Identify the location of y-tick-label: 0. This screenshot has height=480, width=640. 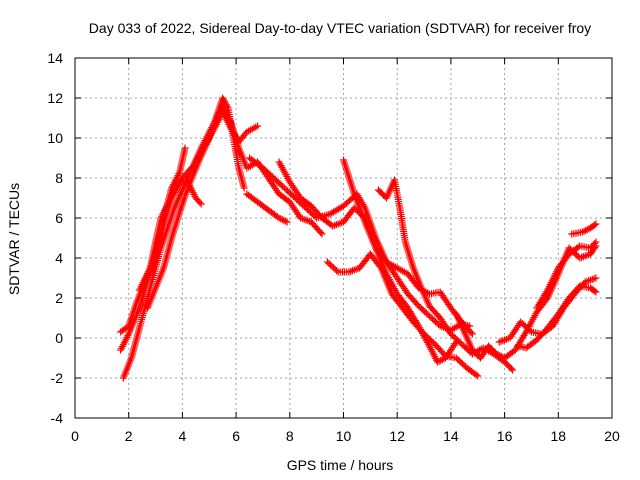
(59, 338).